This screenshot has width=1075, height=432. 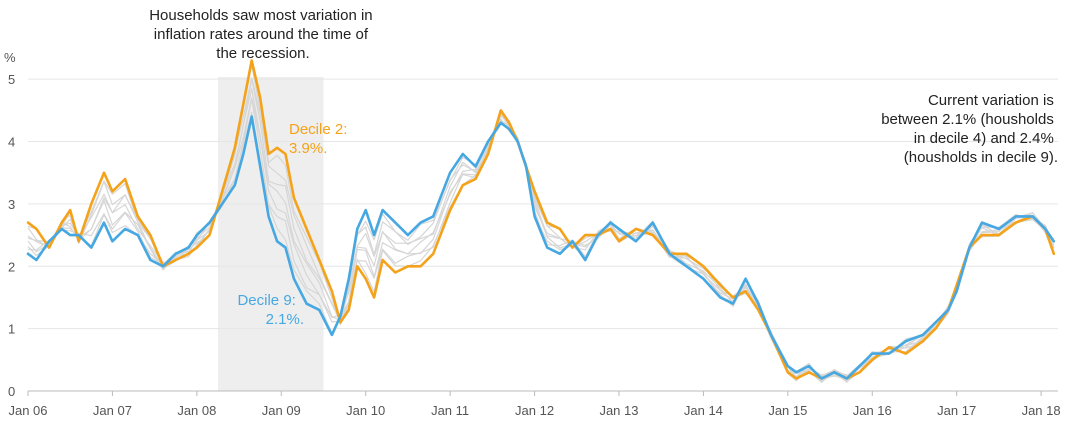 What do you see at coordinates (956, 410) in the screenshot?
I see `x-tick-label: Jan 17` at bounding box center [956, 410].